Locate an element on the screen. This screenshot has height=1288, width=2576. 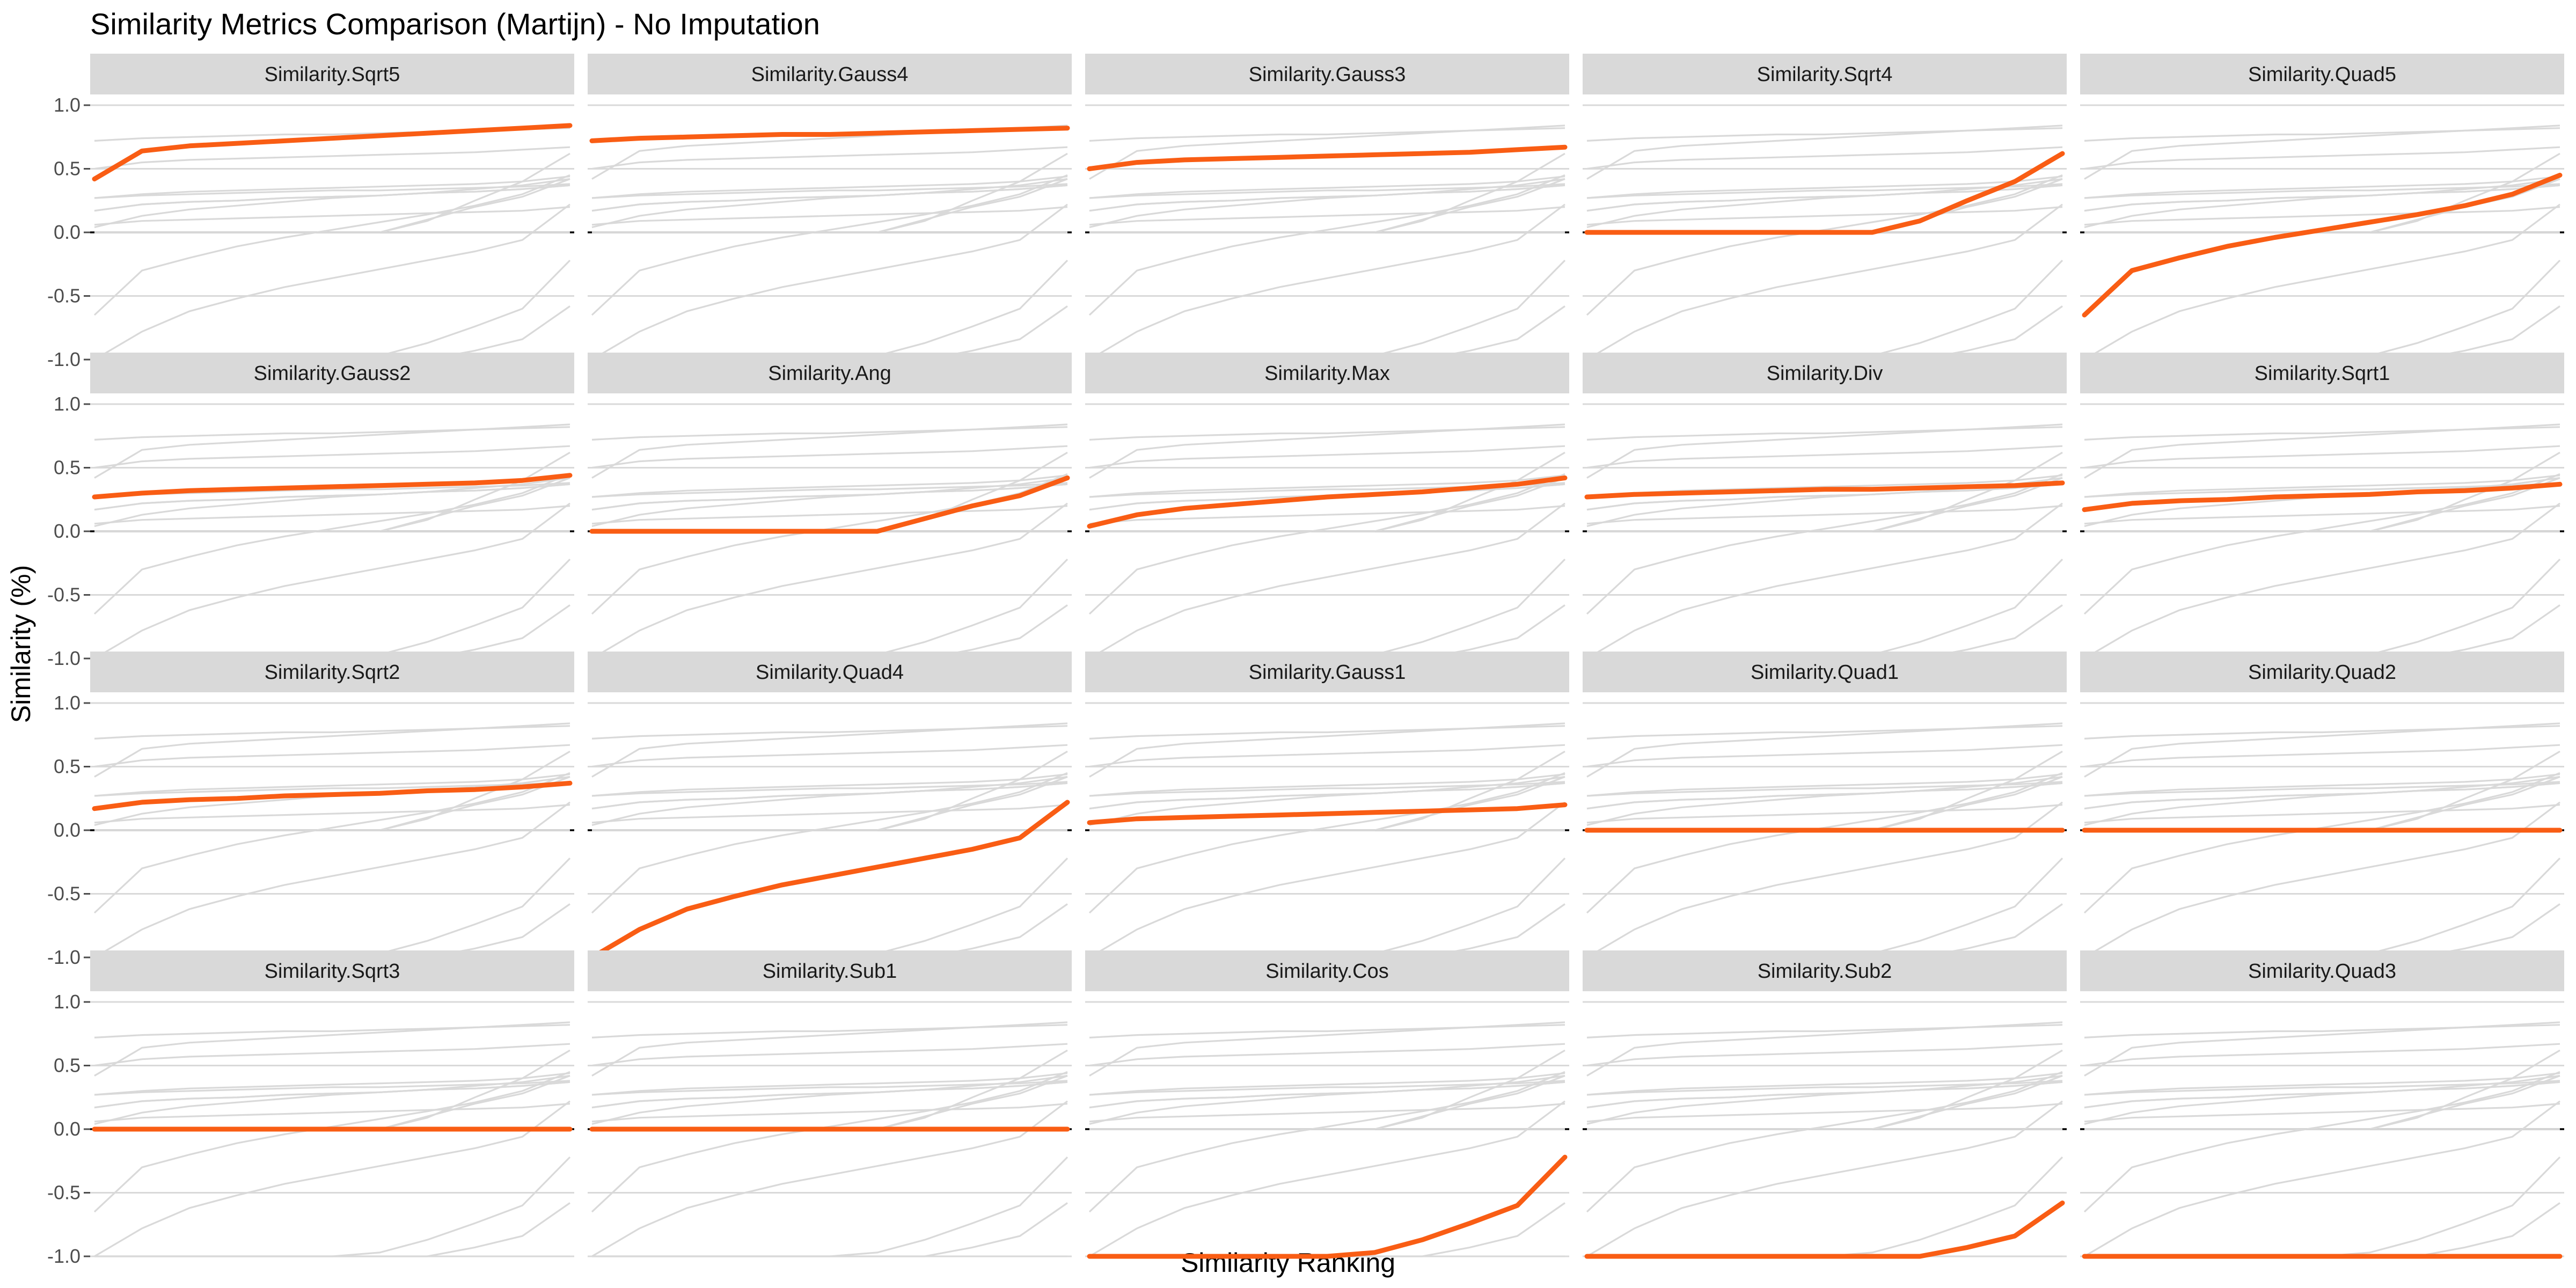
facet-panel: Similarity.Quad3 is located at coordinates (2322, 1104).